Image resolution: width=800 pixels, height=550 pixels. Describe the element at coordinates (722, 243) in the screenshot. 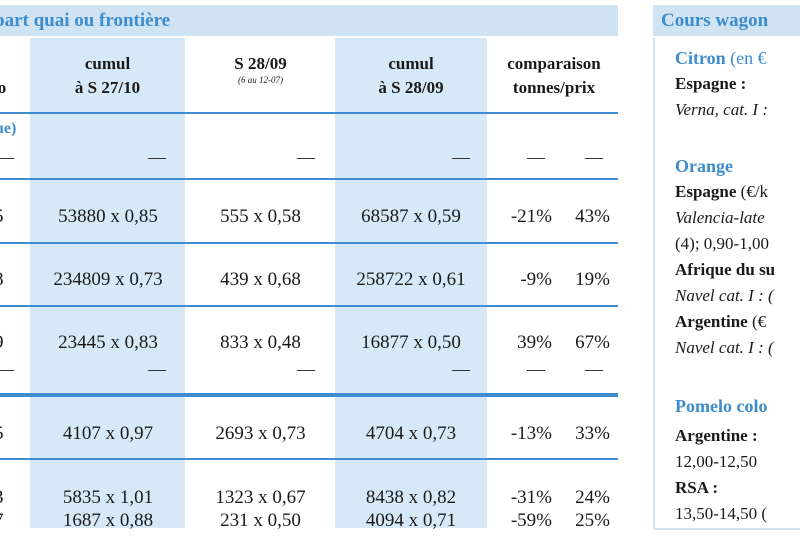

I see `price-valencia: (4); 0,90-1,00` at that location.